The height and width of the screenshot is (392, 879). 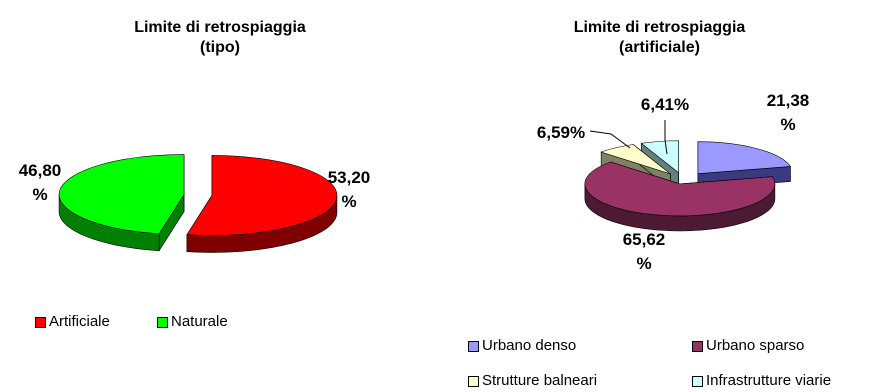 I want to click on legend-swatch-naturale, so click(x=162, y=322).